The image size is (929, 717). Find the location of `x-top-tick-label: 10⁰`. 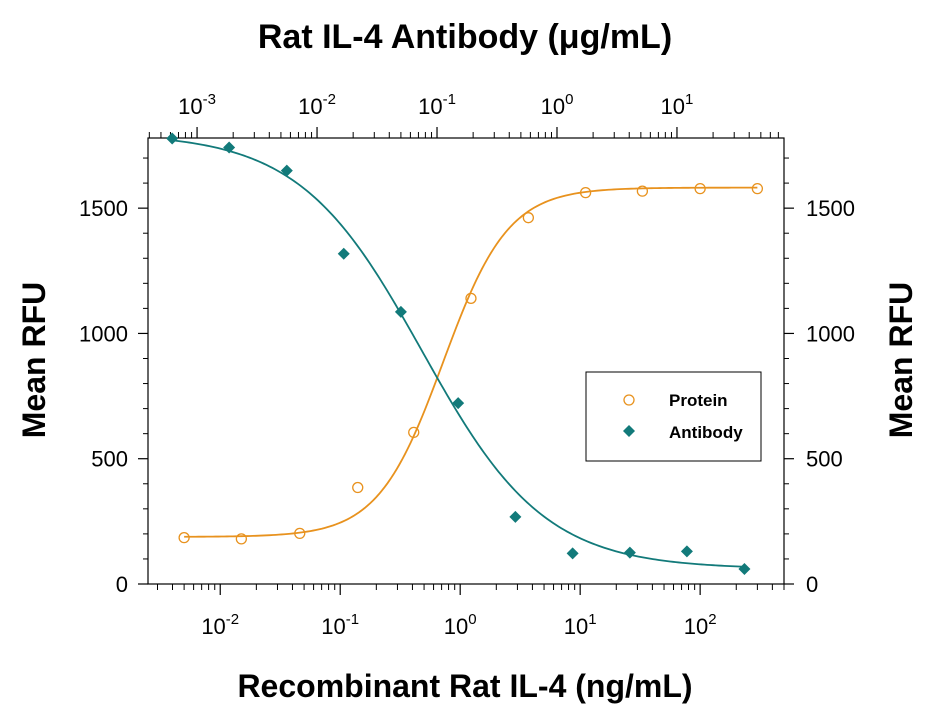

x-top-tick-label: 10⁰ is located at coordinates (557, 105).